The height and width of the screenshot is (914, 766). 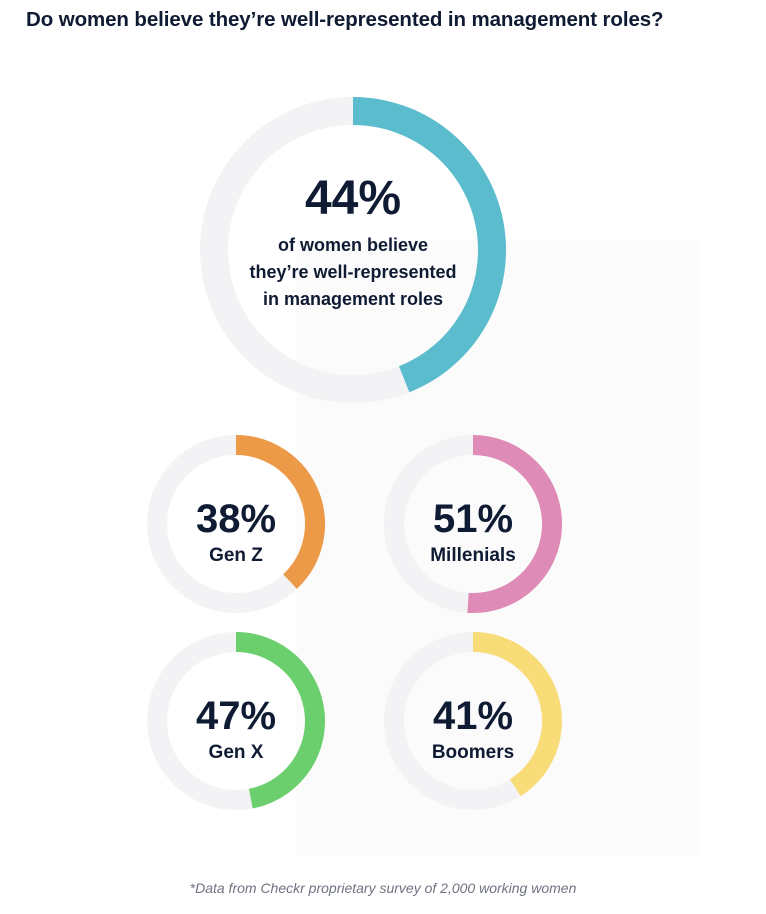 I want to click on donut-boomers: 41% Boomers, so click(x=473, y=721).